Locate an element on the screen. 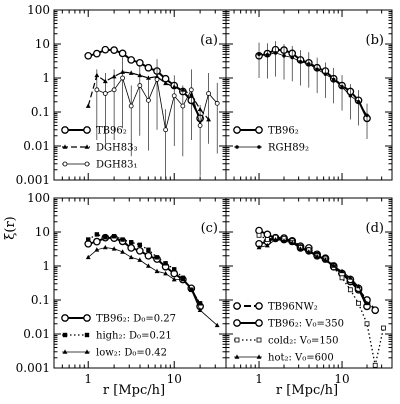 This screenshot has height=404, width=400. legend-label: DGH83₃ is located at coordinates (116, 148).